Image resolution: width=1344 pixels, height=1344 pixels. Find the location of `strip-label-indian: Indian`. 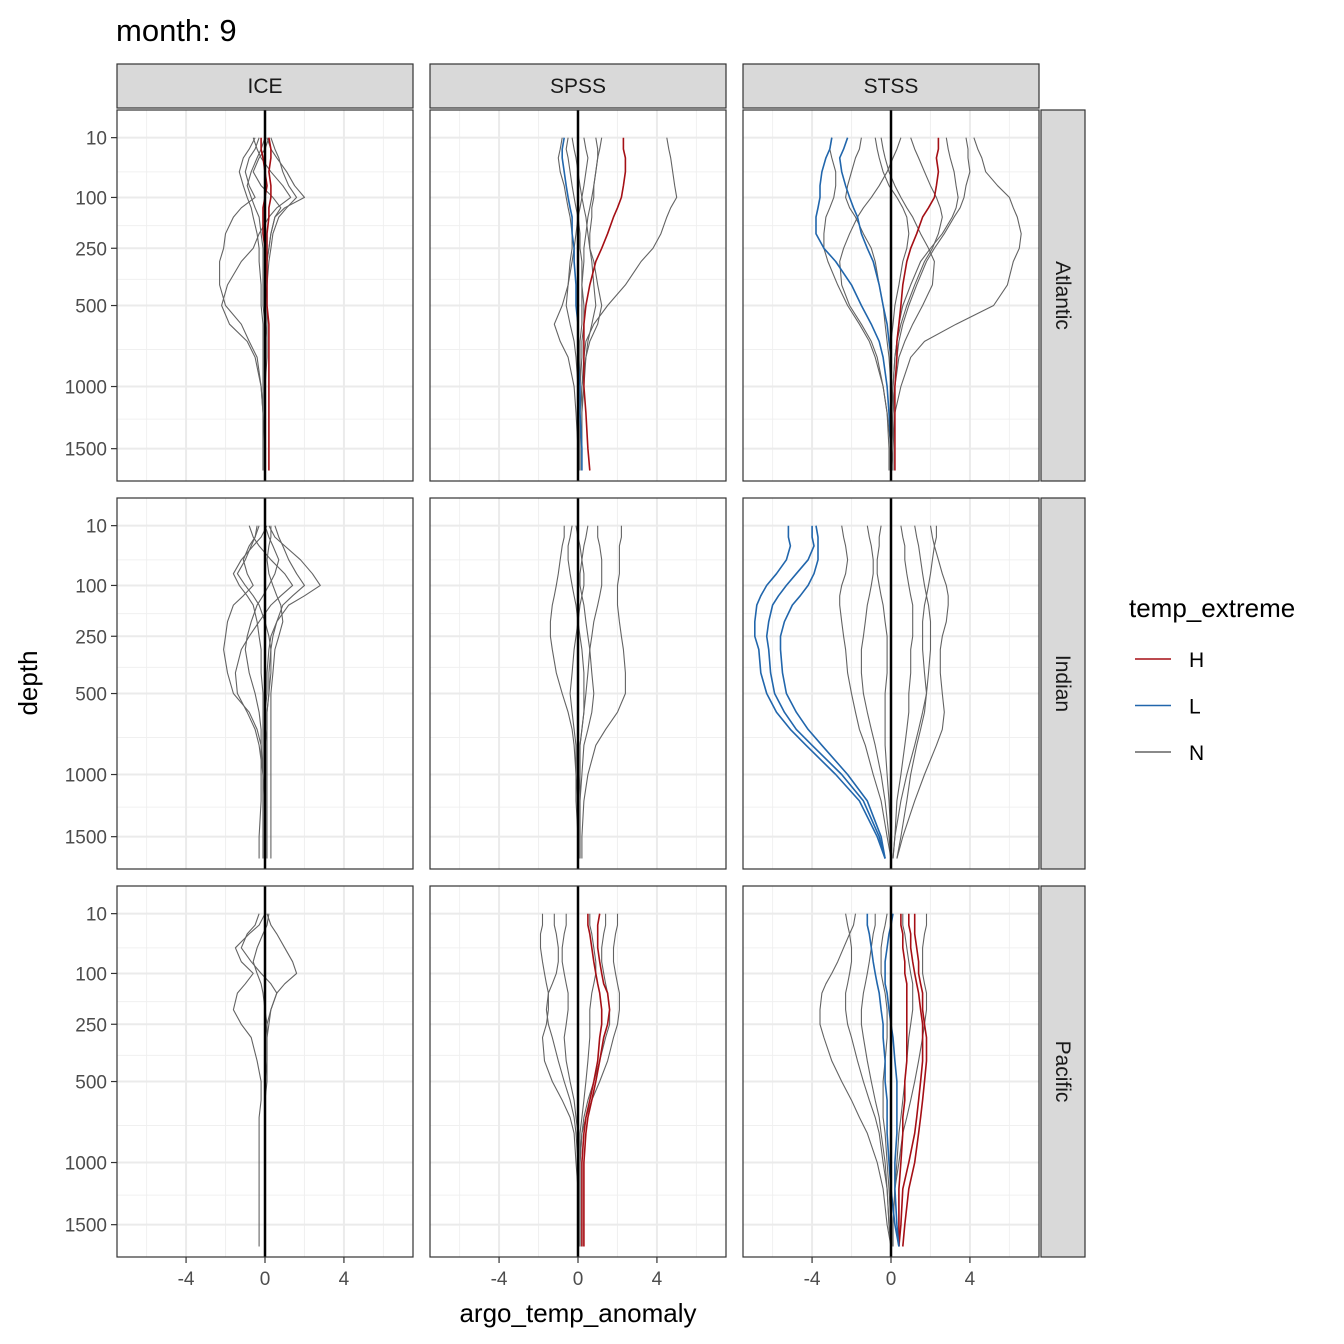

strip-label-indian: Indian is located at coordinates (1062, 683).